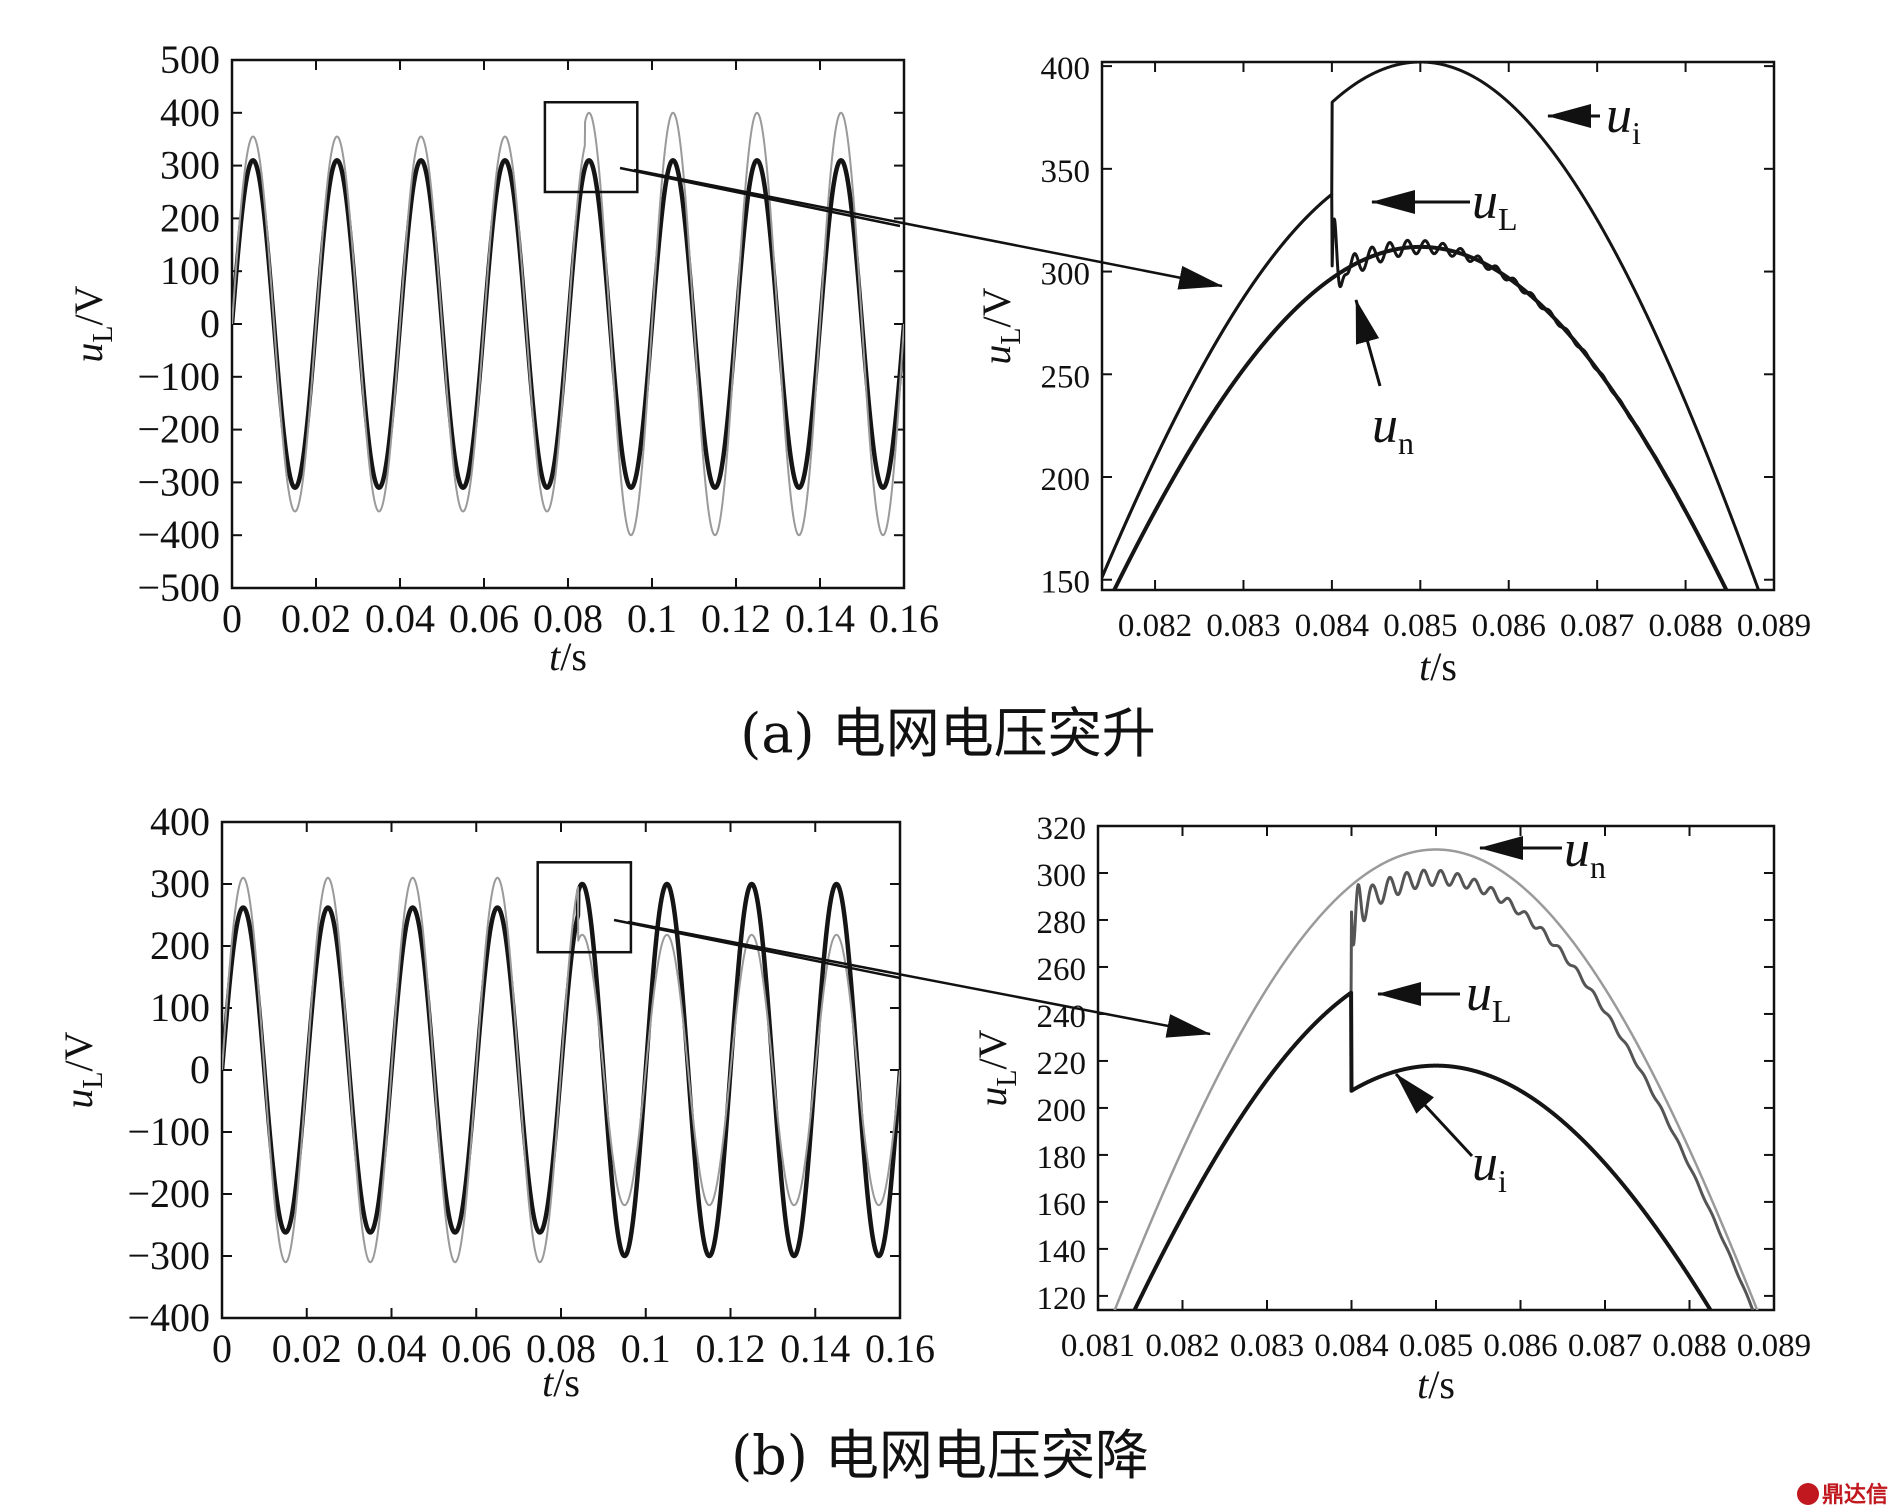 Image resolution: width=1890 pixels, height=1512 pixels. Describe the element at coordinates (1062, 829) in the screenshot. I see `y-tick-label: 320` at that location.